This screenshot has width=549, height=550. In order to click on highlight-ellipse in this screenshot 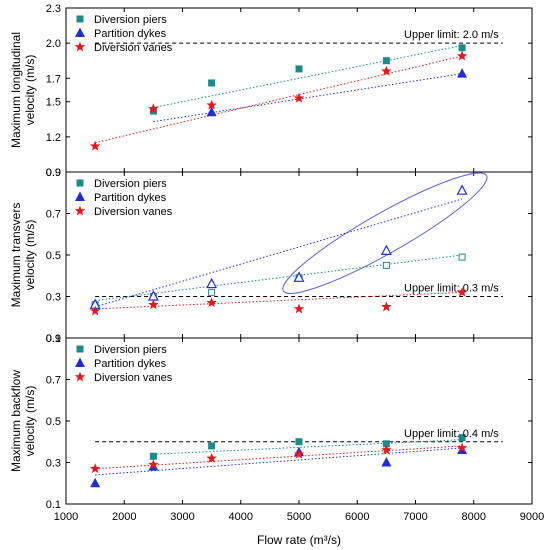, I will do `click(385, 233)`.